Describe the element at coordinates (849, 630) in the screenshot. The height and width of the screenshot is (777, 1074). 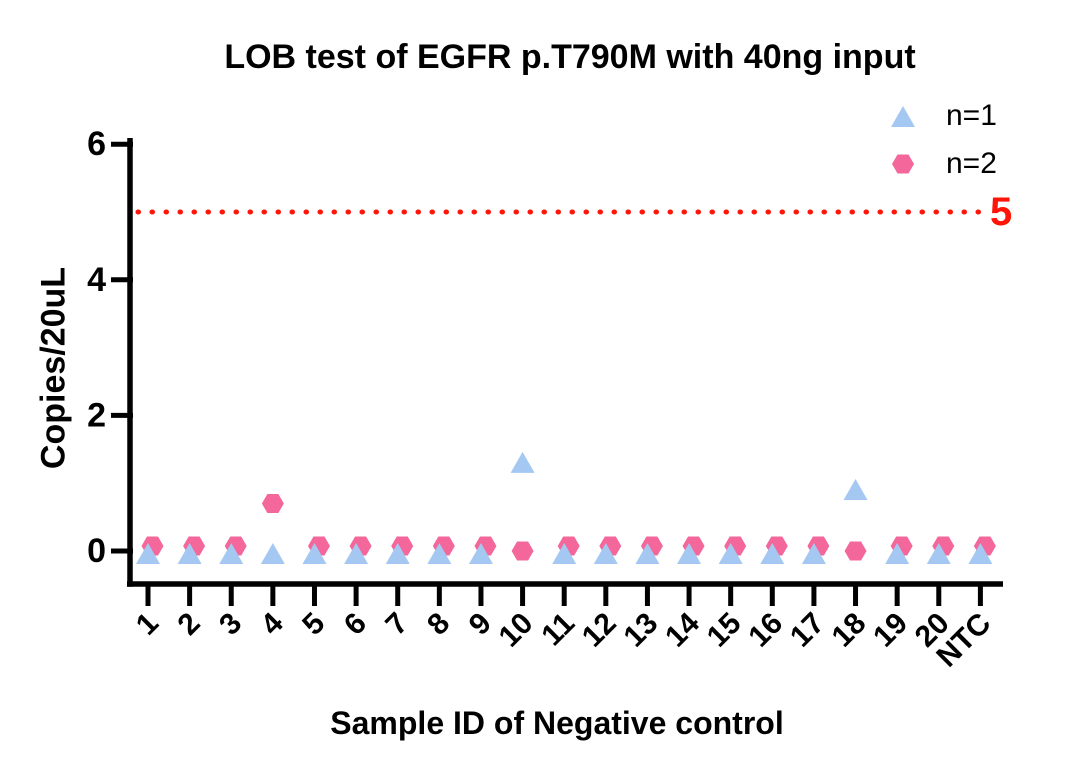
I see `x-tick-label: 18` at that location.